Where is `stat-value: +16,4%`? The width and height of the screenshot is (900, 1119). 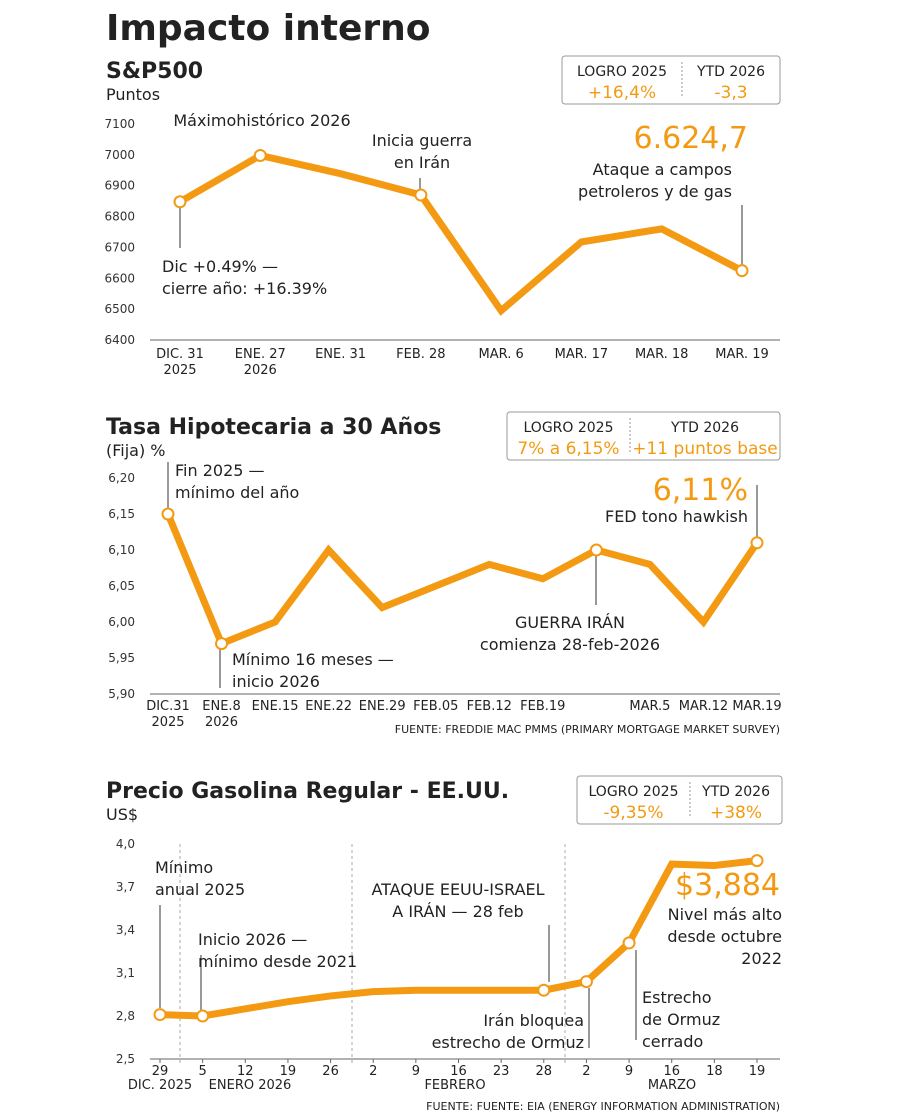 stat-value: +16,4% is located at coordinates (622, 93).